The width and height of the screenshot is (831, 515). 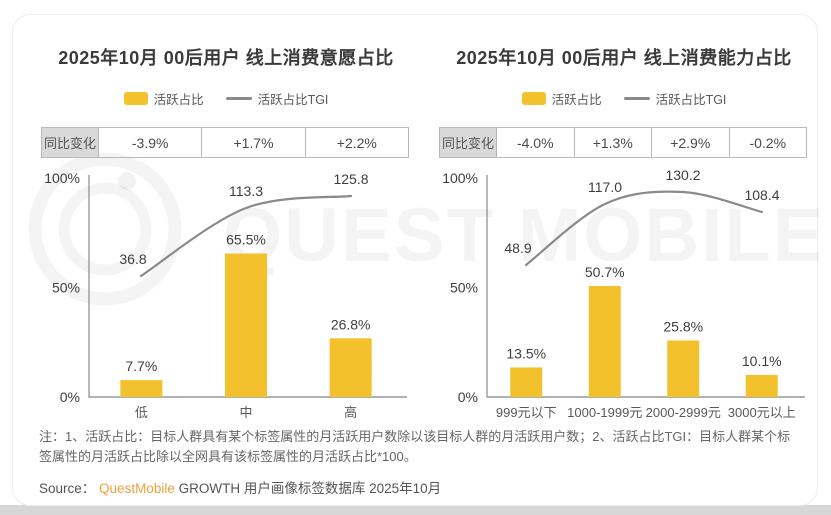 I want to click on yoy-change-table: 同比变化 -3.9% +1.7% +2.2%, so click(x=225, y=142).